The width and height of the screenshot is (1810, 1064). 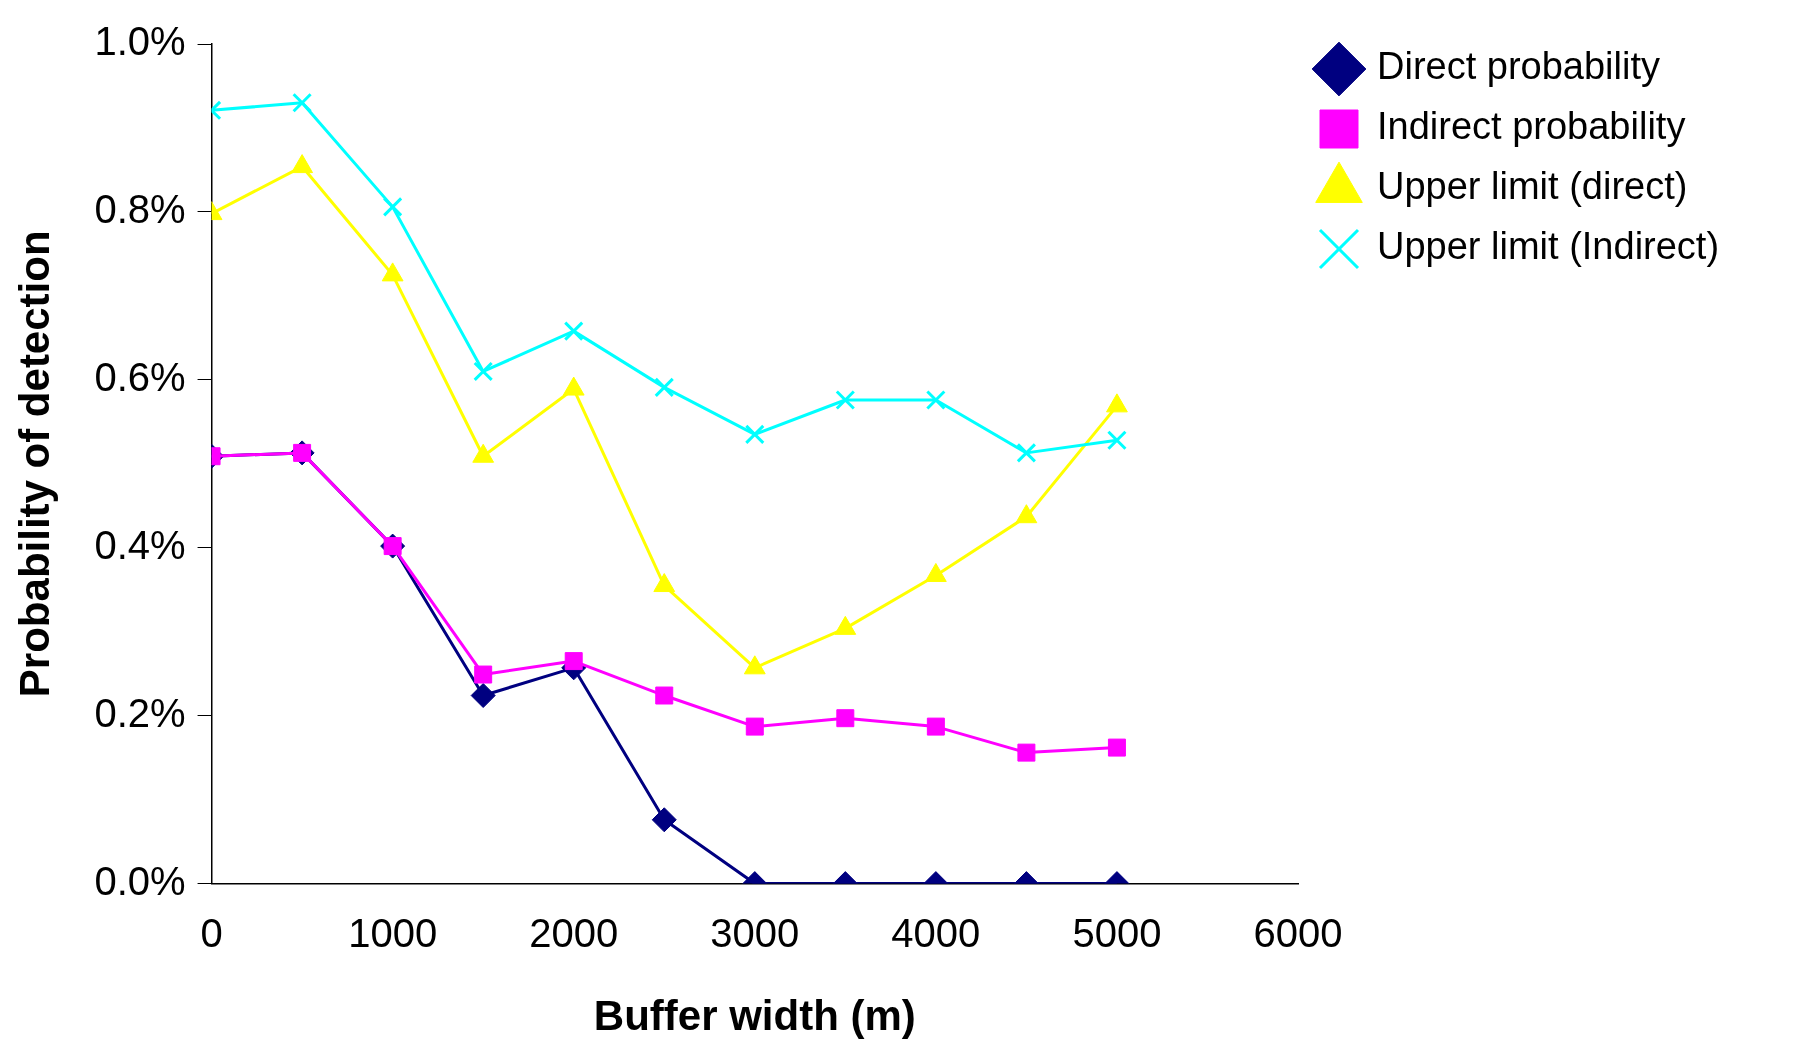 I want to click on x-tick-label: 4000, so click(x=936, y=932).